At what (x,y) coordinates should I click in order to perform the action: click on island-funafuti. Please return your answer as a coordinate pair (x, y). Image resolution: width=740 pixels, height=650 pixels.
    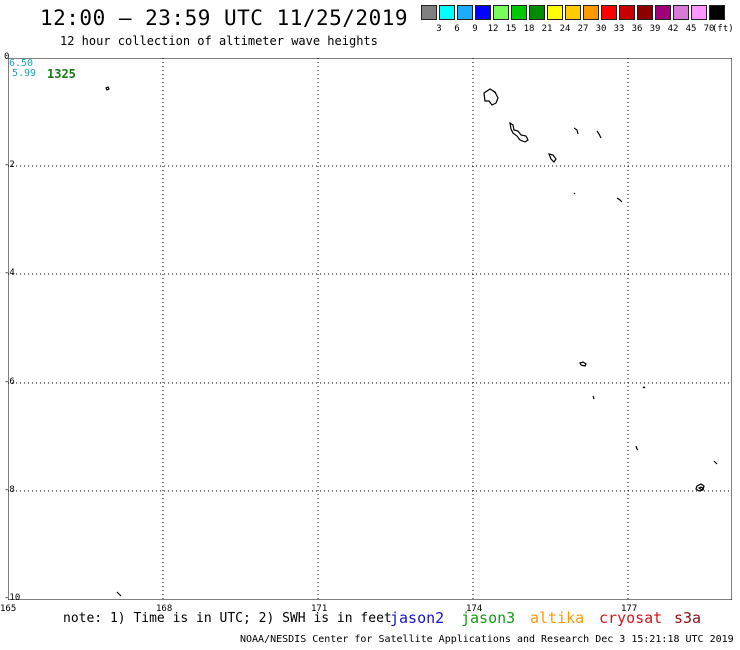
    Looking at the image, I should click on (619, 200).